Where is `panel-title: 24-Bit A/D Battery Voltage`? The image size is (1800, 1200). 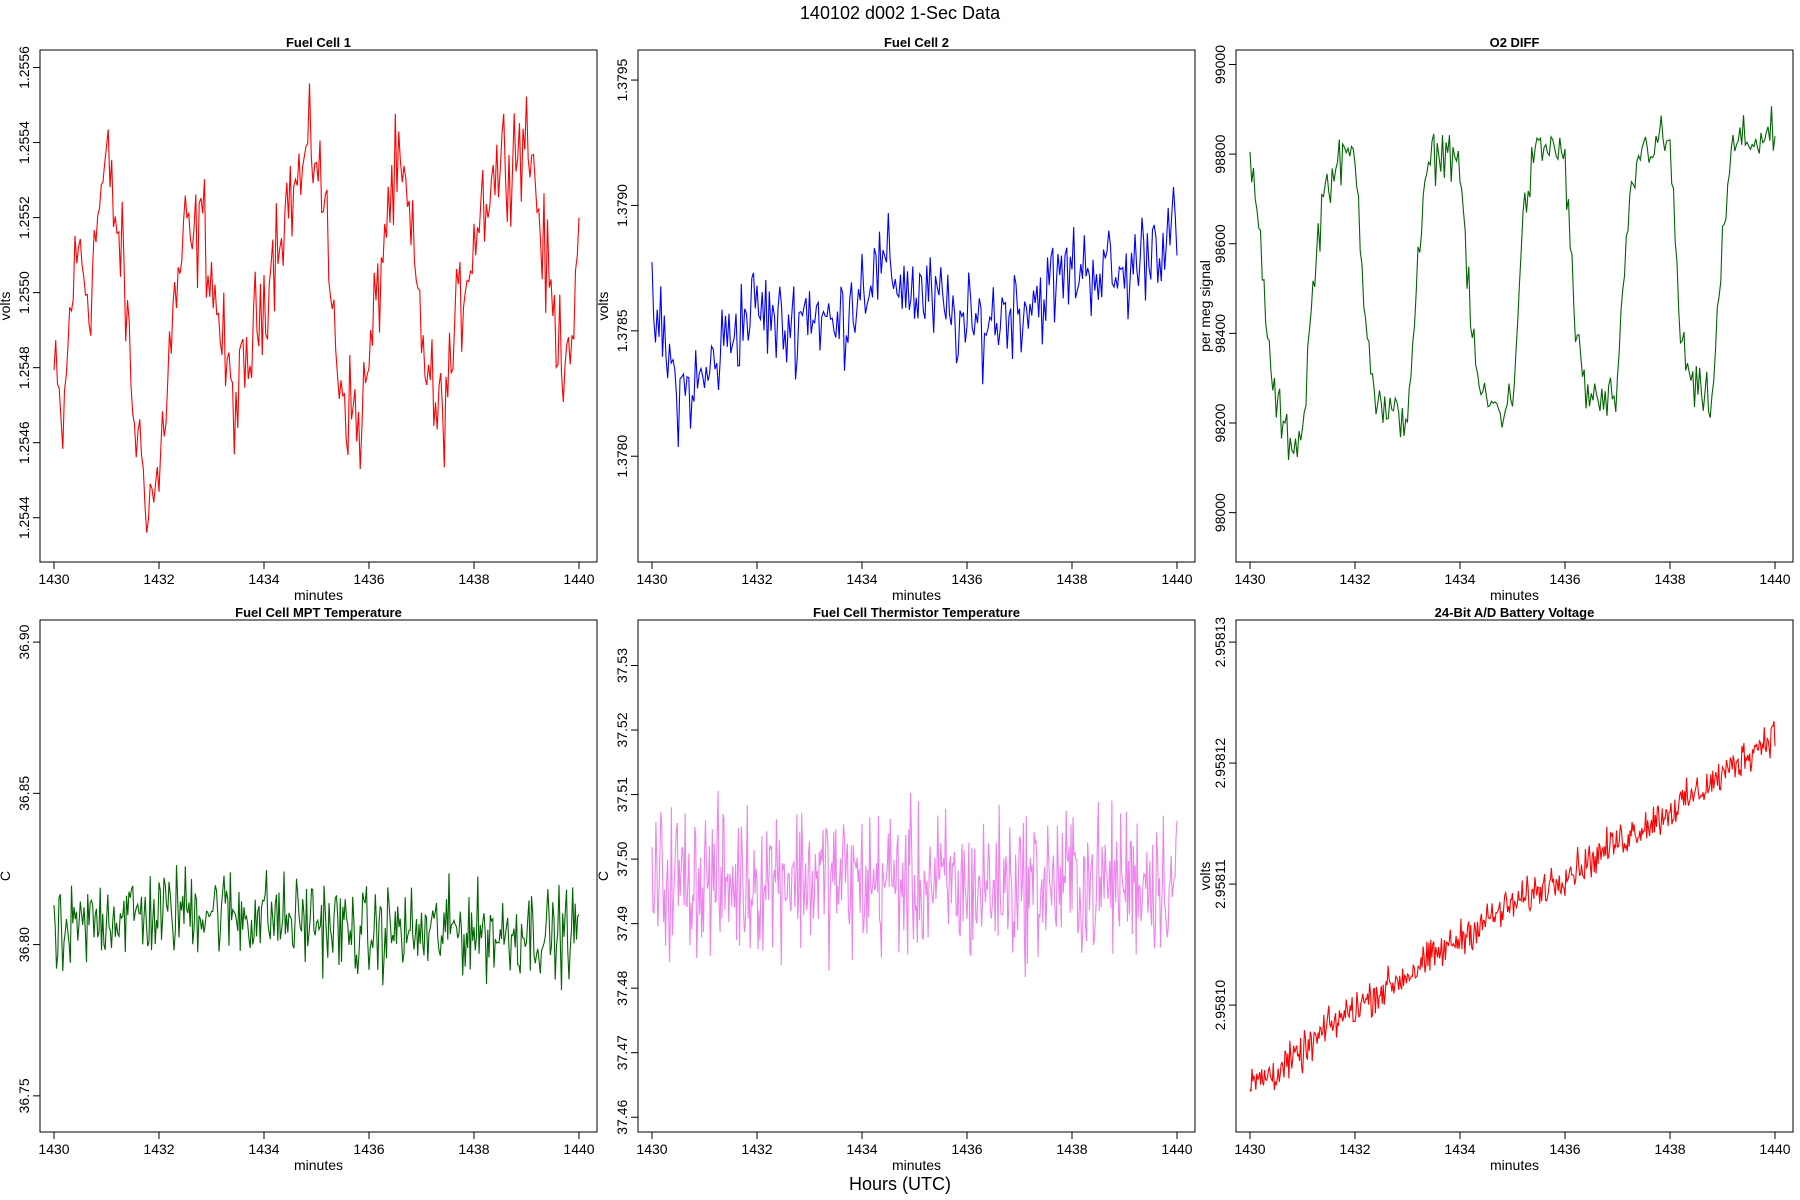
panel-title: 24-Bit A/D Battery Voltage is located at coordinates (1515, 612).